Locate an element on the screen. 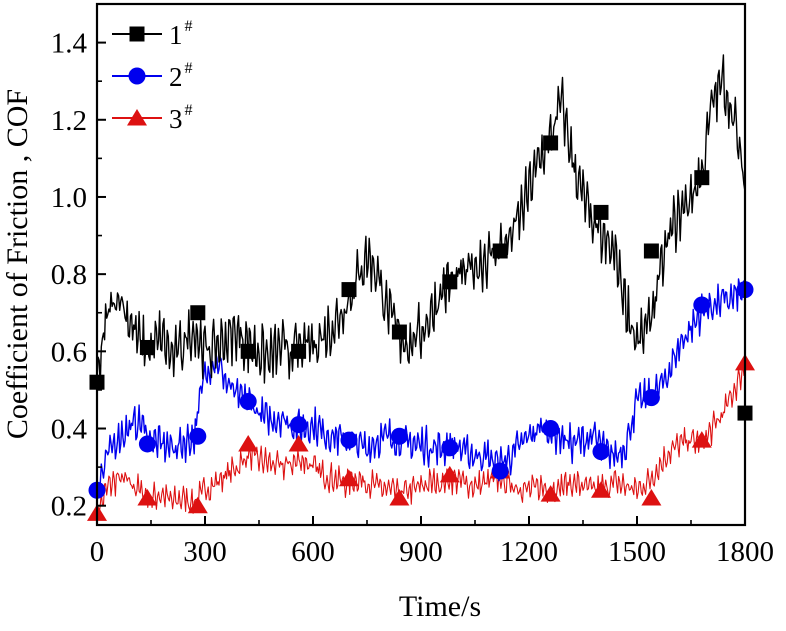 The height and width of the screenshot is (631, 786). y-tick-label: 1.4 is located at coordinates (69, 44).